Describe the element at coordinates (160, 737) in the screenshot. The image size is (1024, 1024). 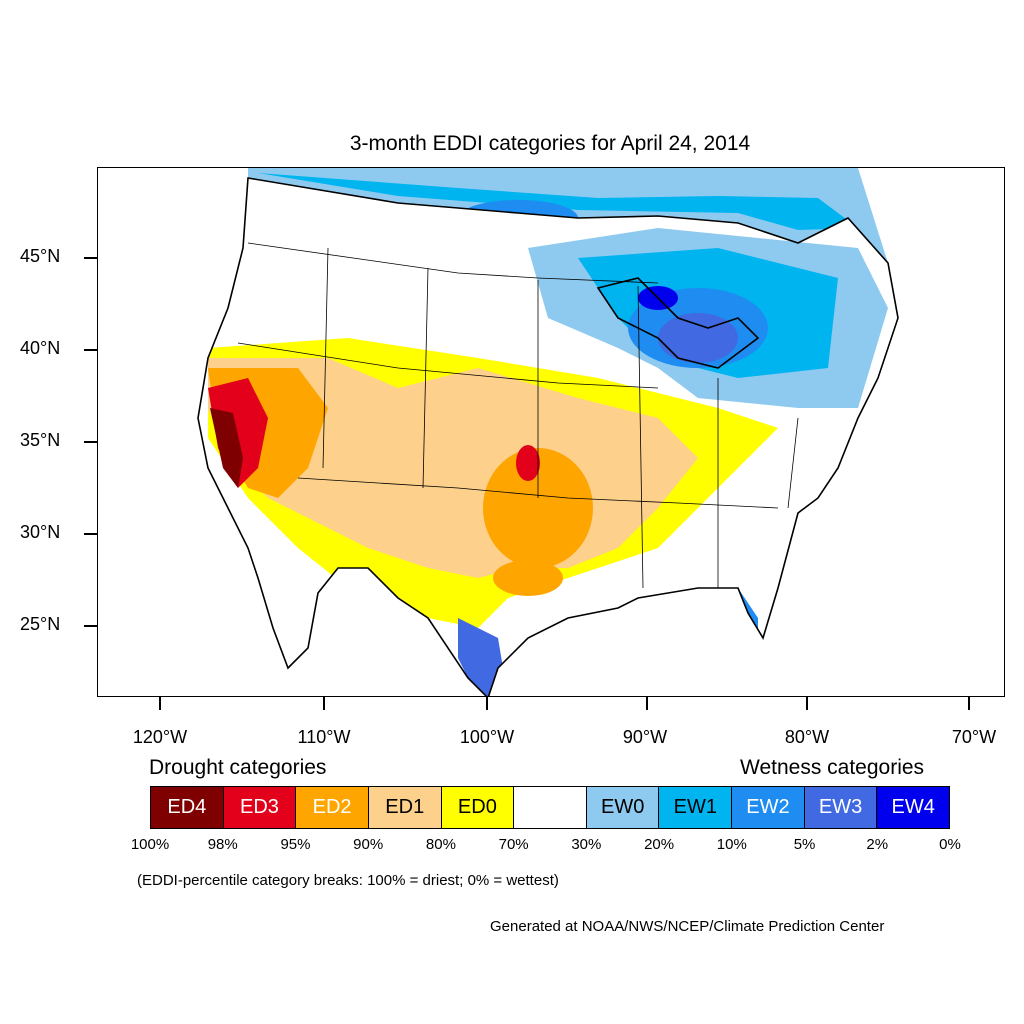
I see `lon-label-120: 120°W` at that location.